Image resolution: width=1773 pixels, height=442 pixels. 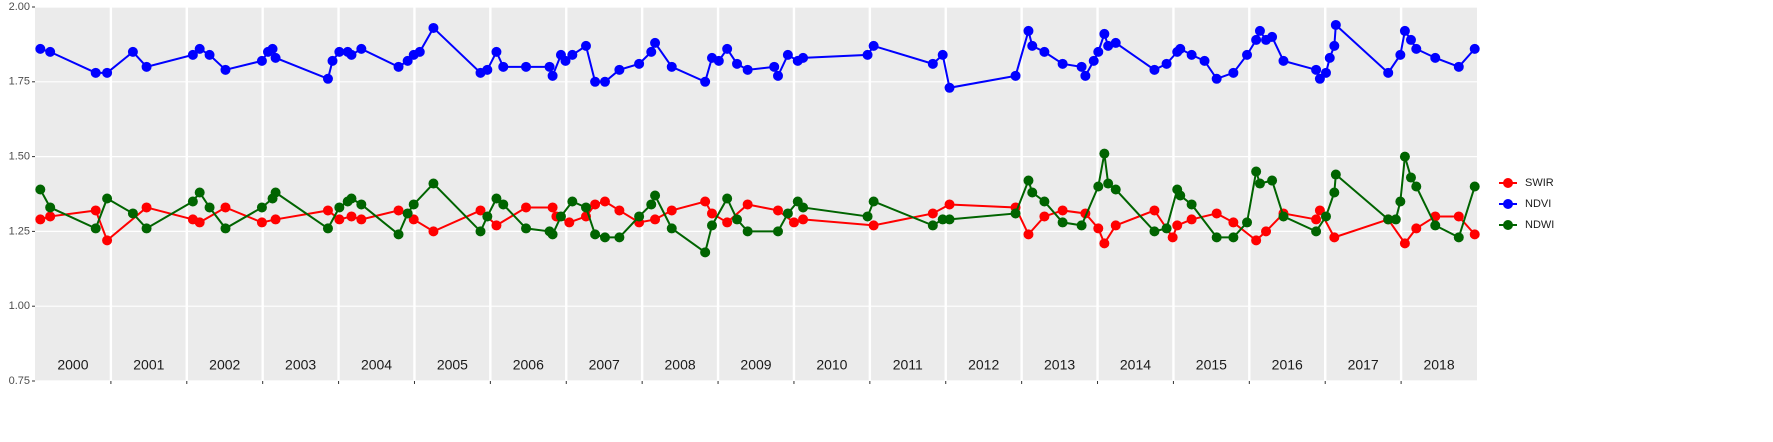 I want to click on year-label: 2013, so click(x=1059, y=365).